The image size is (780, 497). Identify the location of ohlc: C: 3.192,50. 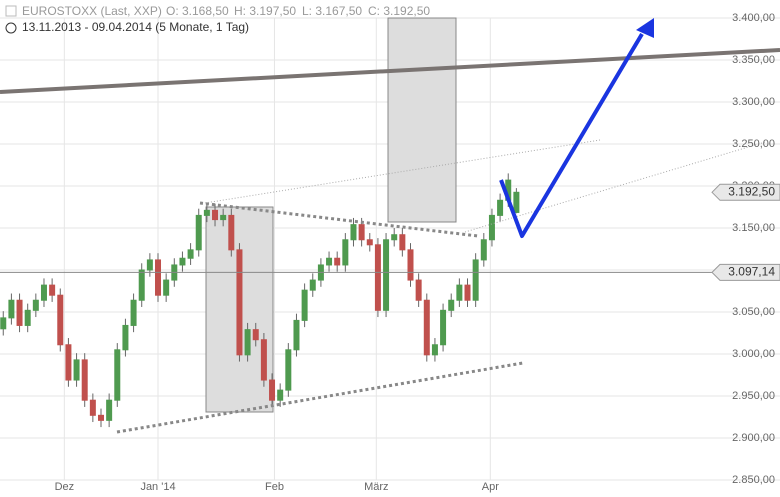
(399, 11).